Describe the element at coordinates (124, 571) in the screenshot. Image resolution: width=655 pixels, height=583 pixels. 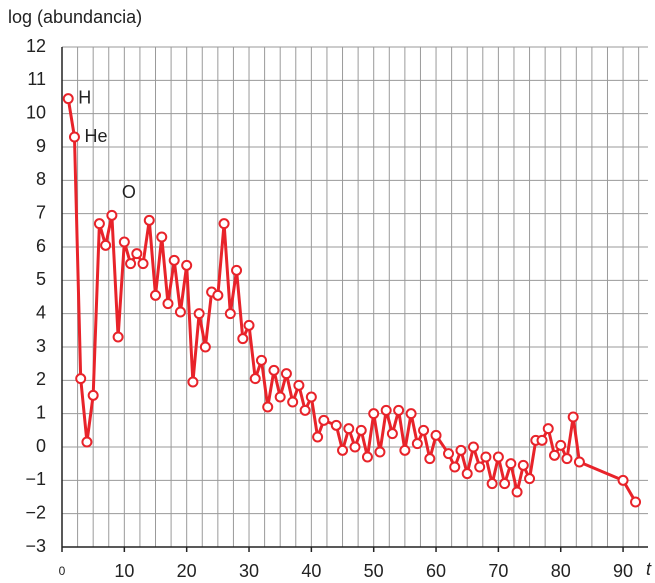
I see `x-tick-label: 10` at that location.